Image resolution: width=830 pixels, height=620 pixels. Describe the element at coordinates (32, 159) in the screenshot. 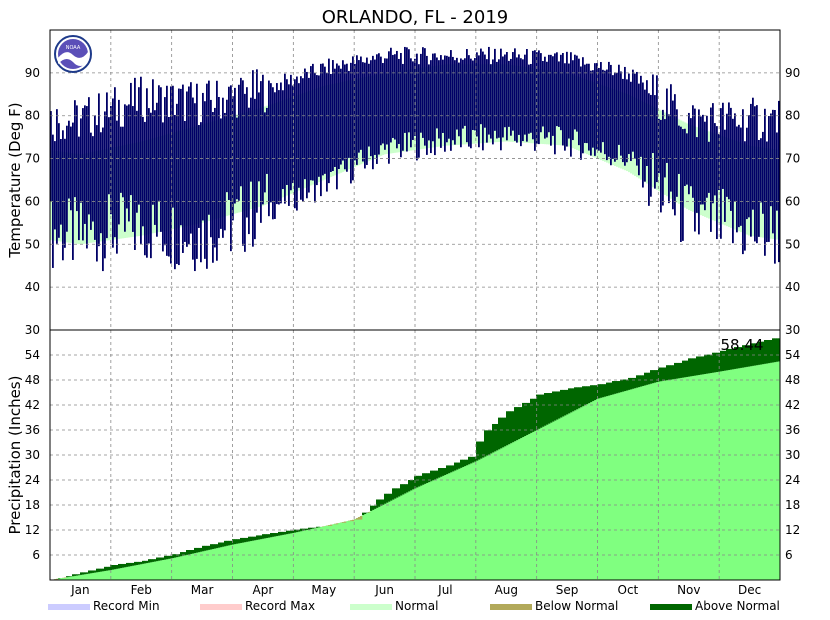

I see `temperature-tick-left: 70` at that location.